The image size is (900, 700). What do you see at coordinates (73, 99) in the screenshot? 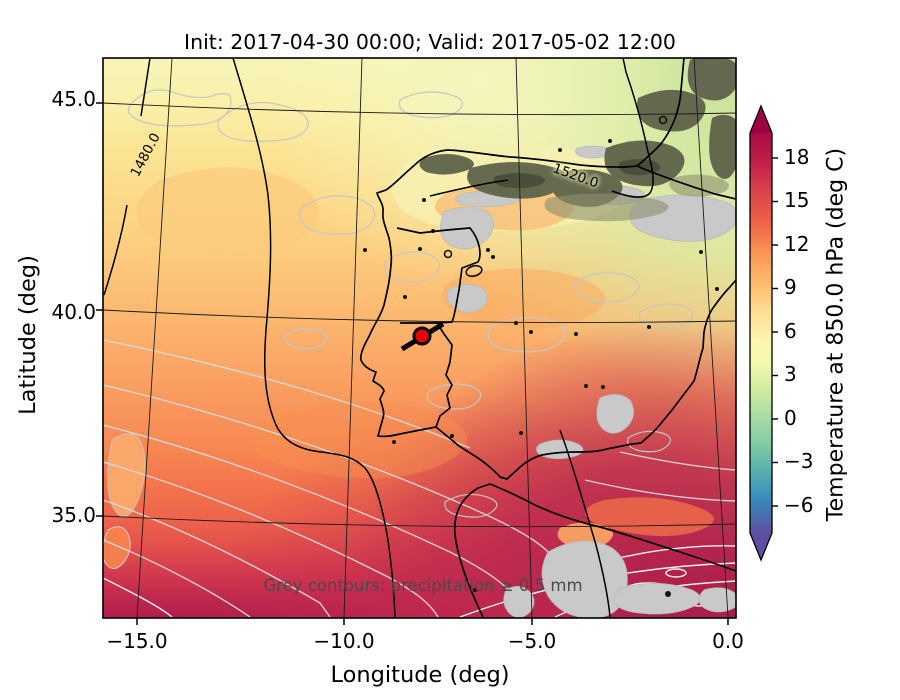
I see `y-tick-45: 45.0` at bounding box center [73, 99].